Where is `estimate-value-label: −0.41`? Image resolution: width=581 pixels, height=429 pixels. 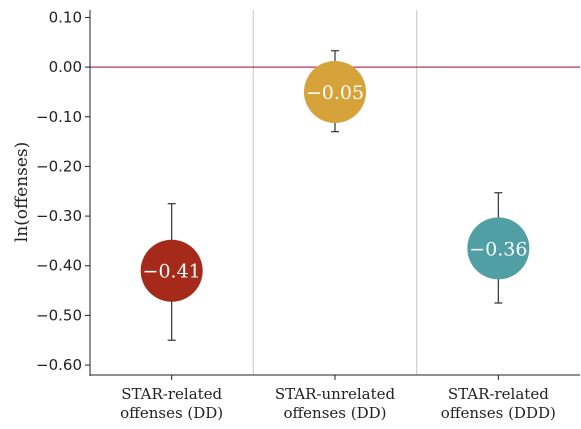
estimate-value-label: −0.41 is located at coordinates (172, 272).